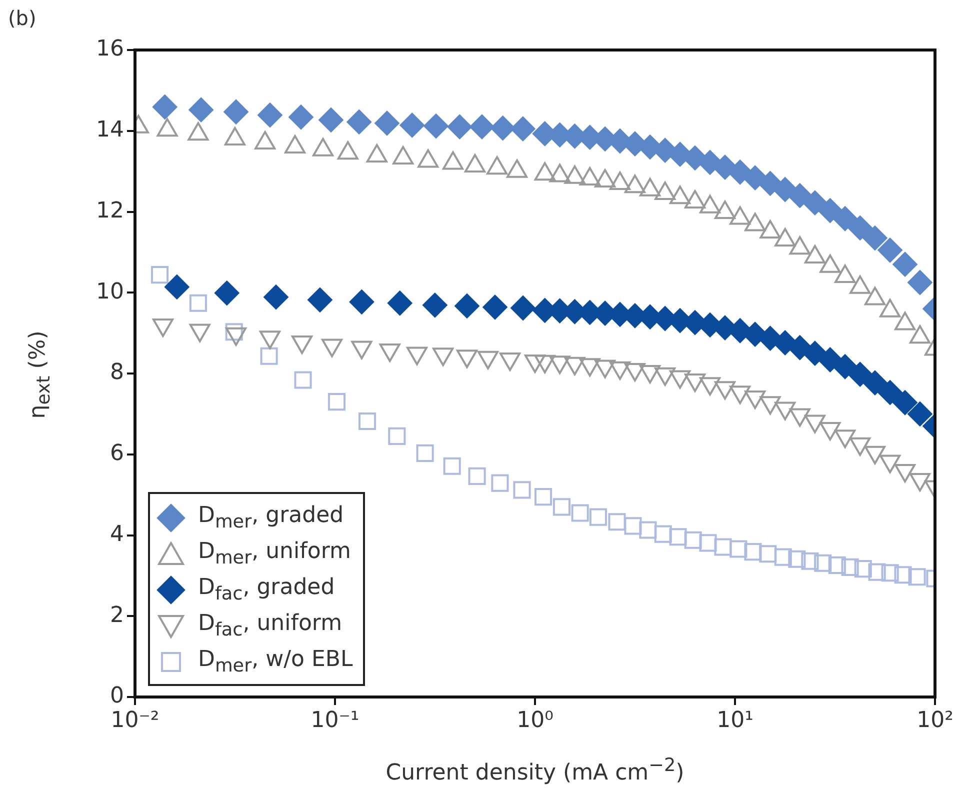  Describe the element at coordinates (110, 291) in the screenshot. I see `y-tick-label: 10` at that location.